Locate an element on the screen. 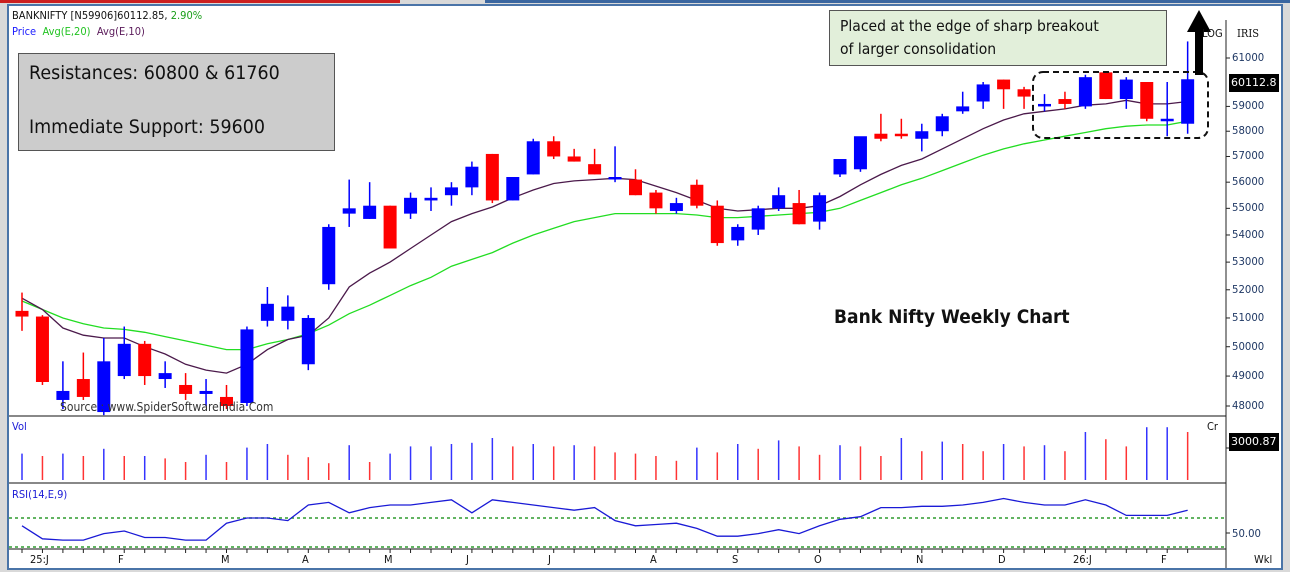 The height and width of the screenshot is (572, 1290). iris-label: IRIS is located at coordinates (1248, 33).